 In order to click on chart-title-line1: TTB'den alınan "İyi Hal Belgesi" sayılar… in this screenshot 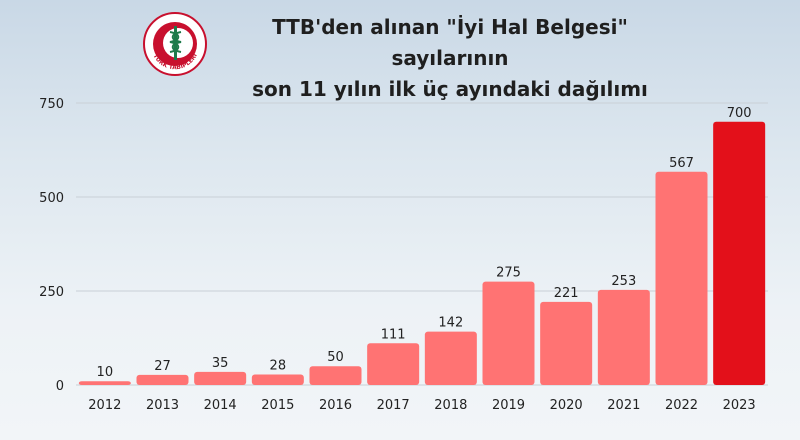, I will do `click(450, 42)`.